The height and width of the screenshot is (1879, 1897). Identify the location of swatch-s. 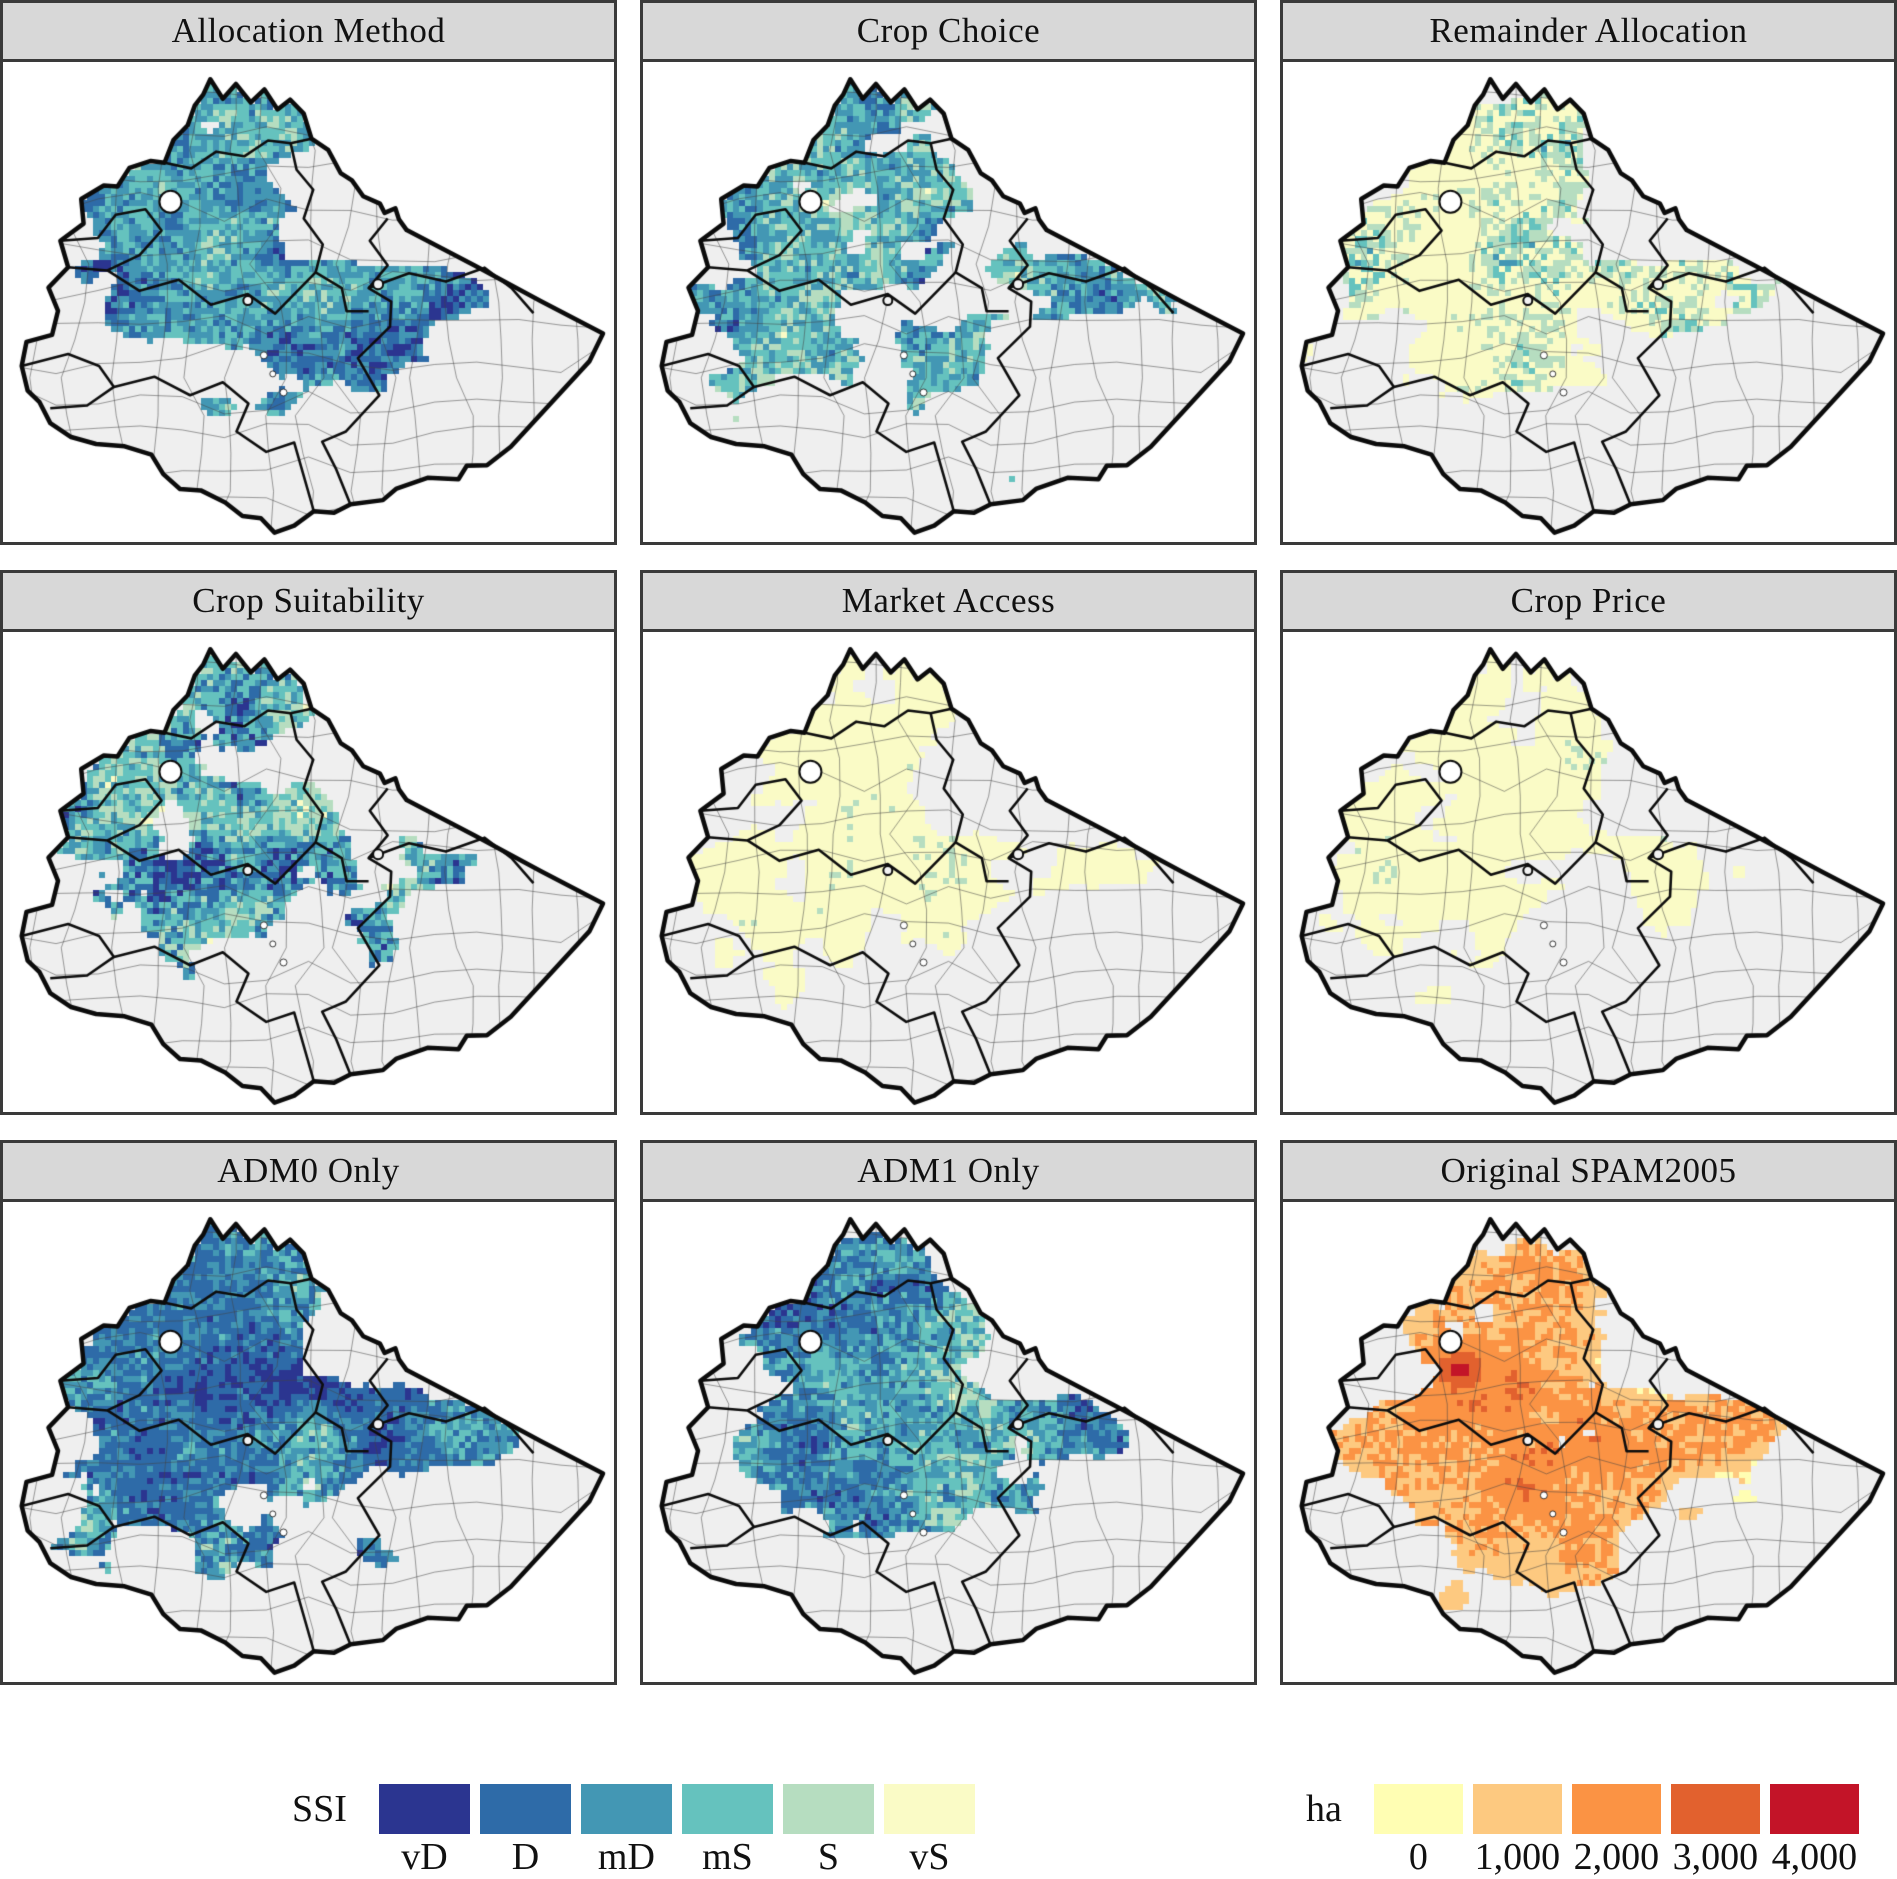
(828, 1809).